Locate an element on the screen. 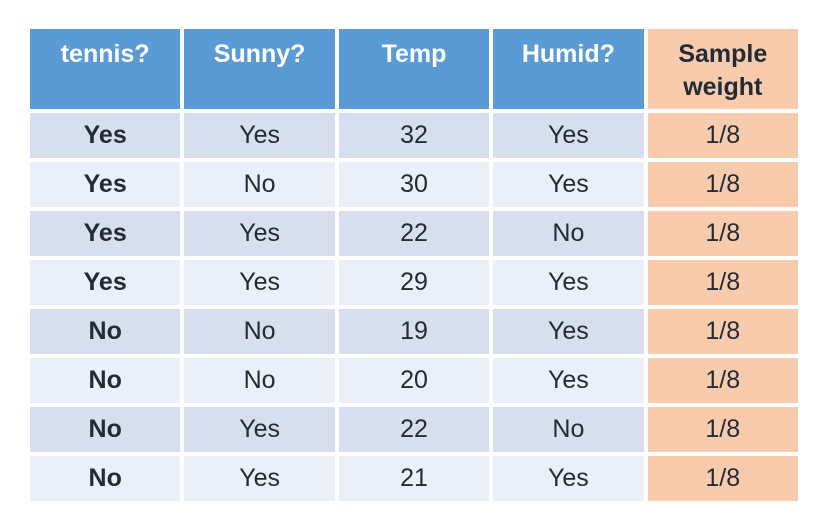 Image resolution: width=829 pixels, height=529 pixels. header-cell-sunny: Sunny? is located at coordinates (259, 69).